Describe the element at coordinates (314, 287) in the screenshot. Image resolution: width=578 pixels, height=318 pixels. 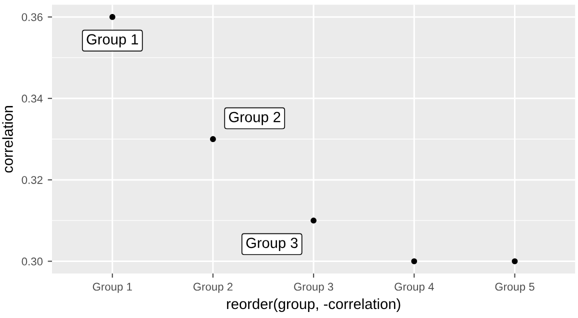
I see `x-tick-label: Group 3` at that location.